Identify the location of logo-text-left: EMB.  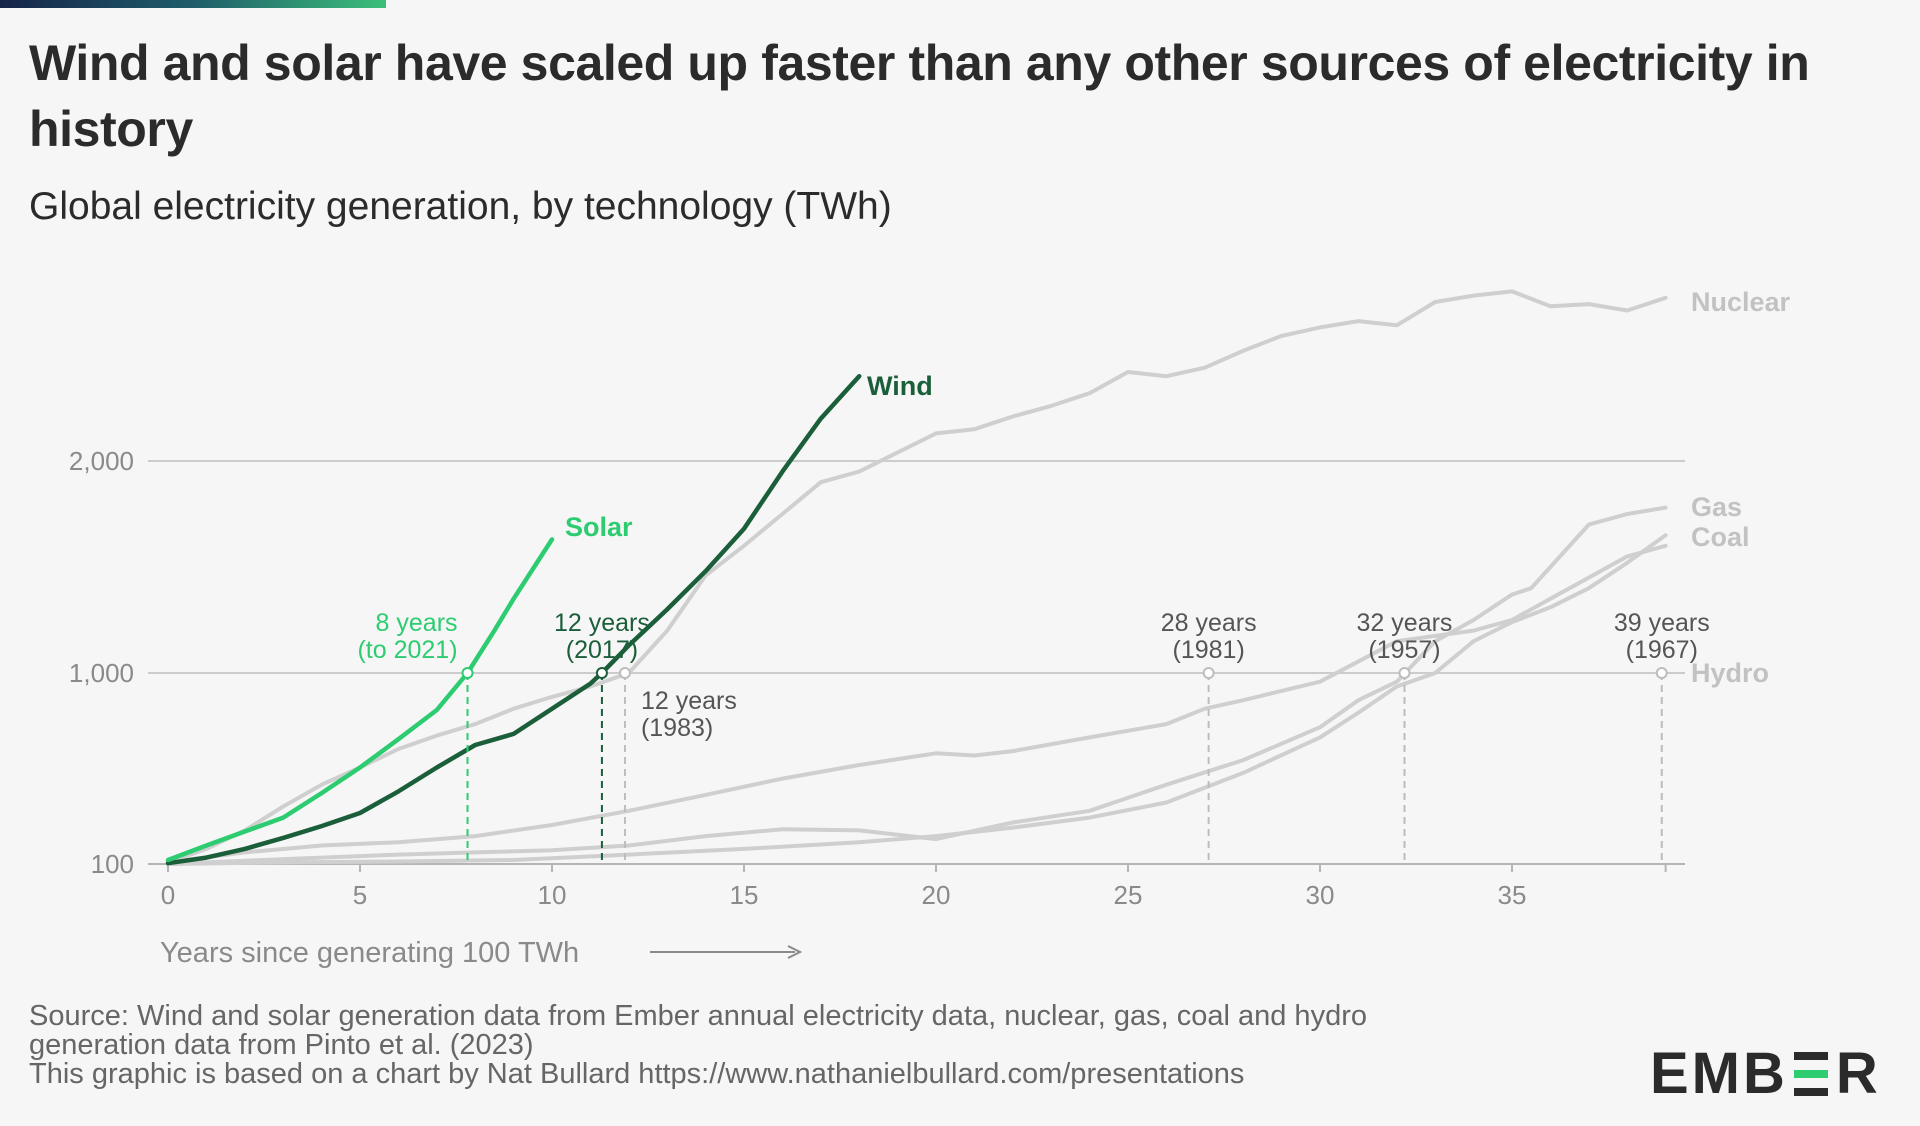
(1719, 1073).